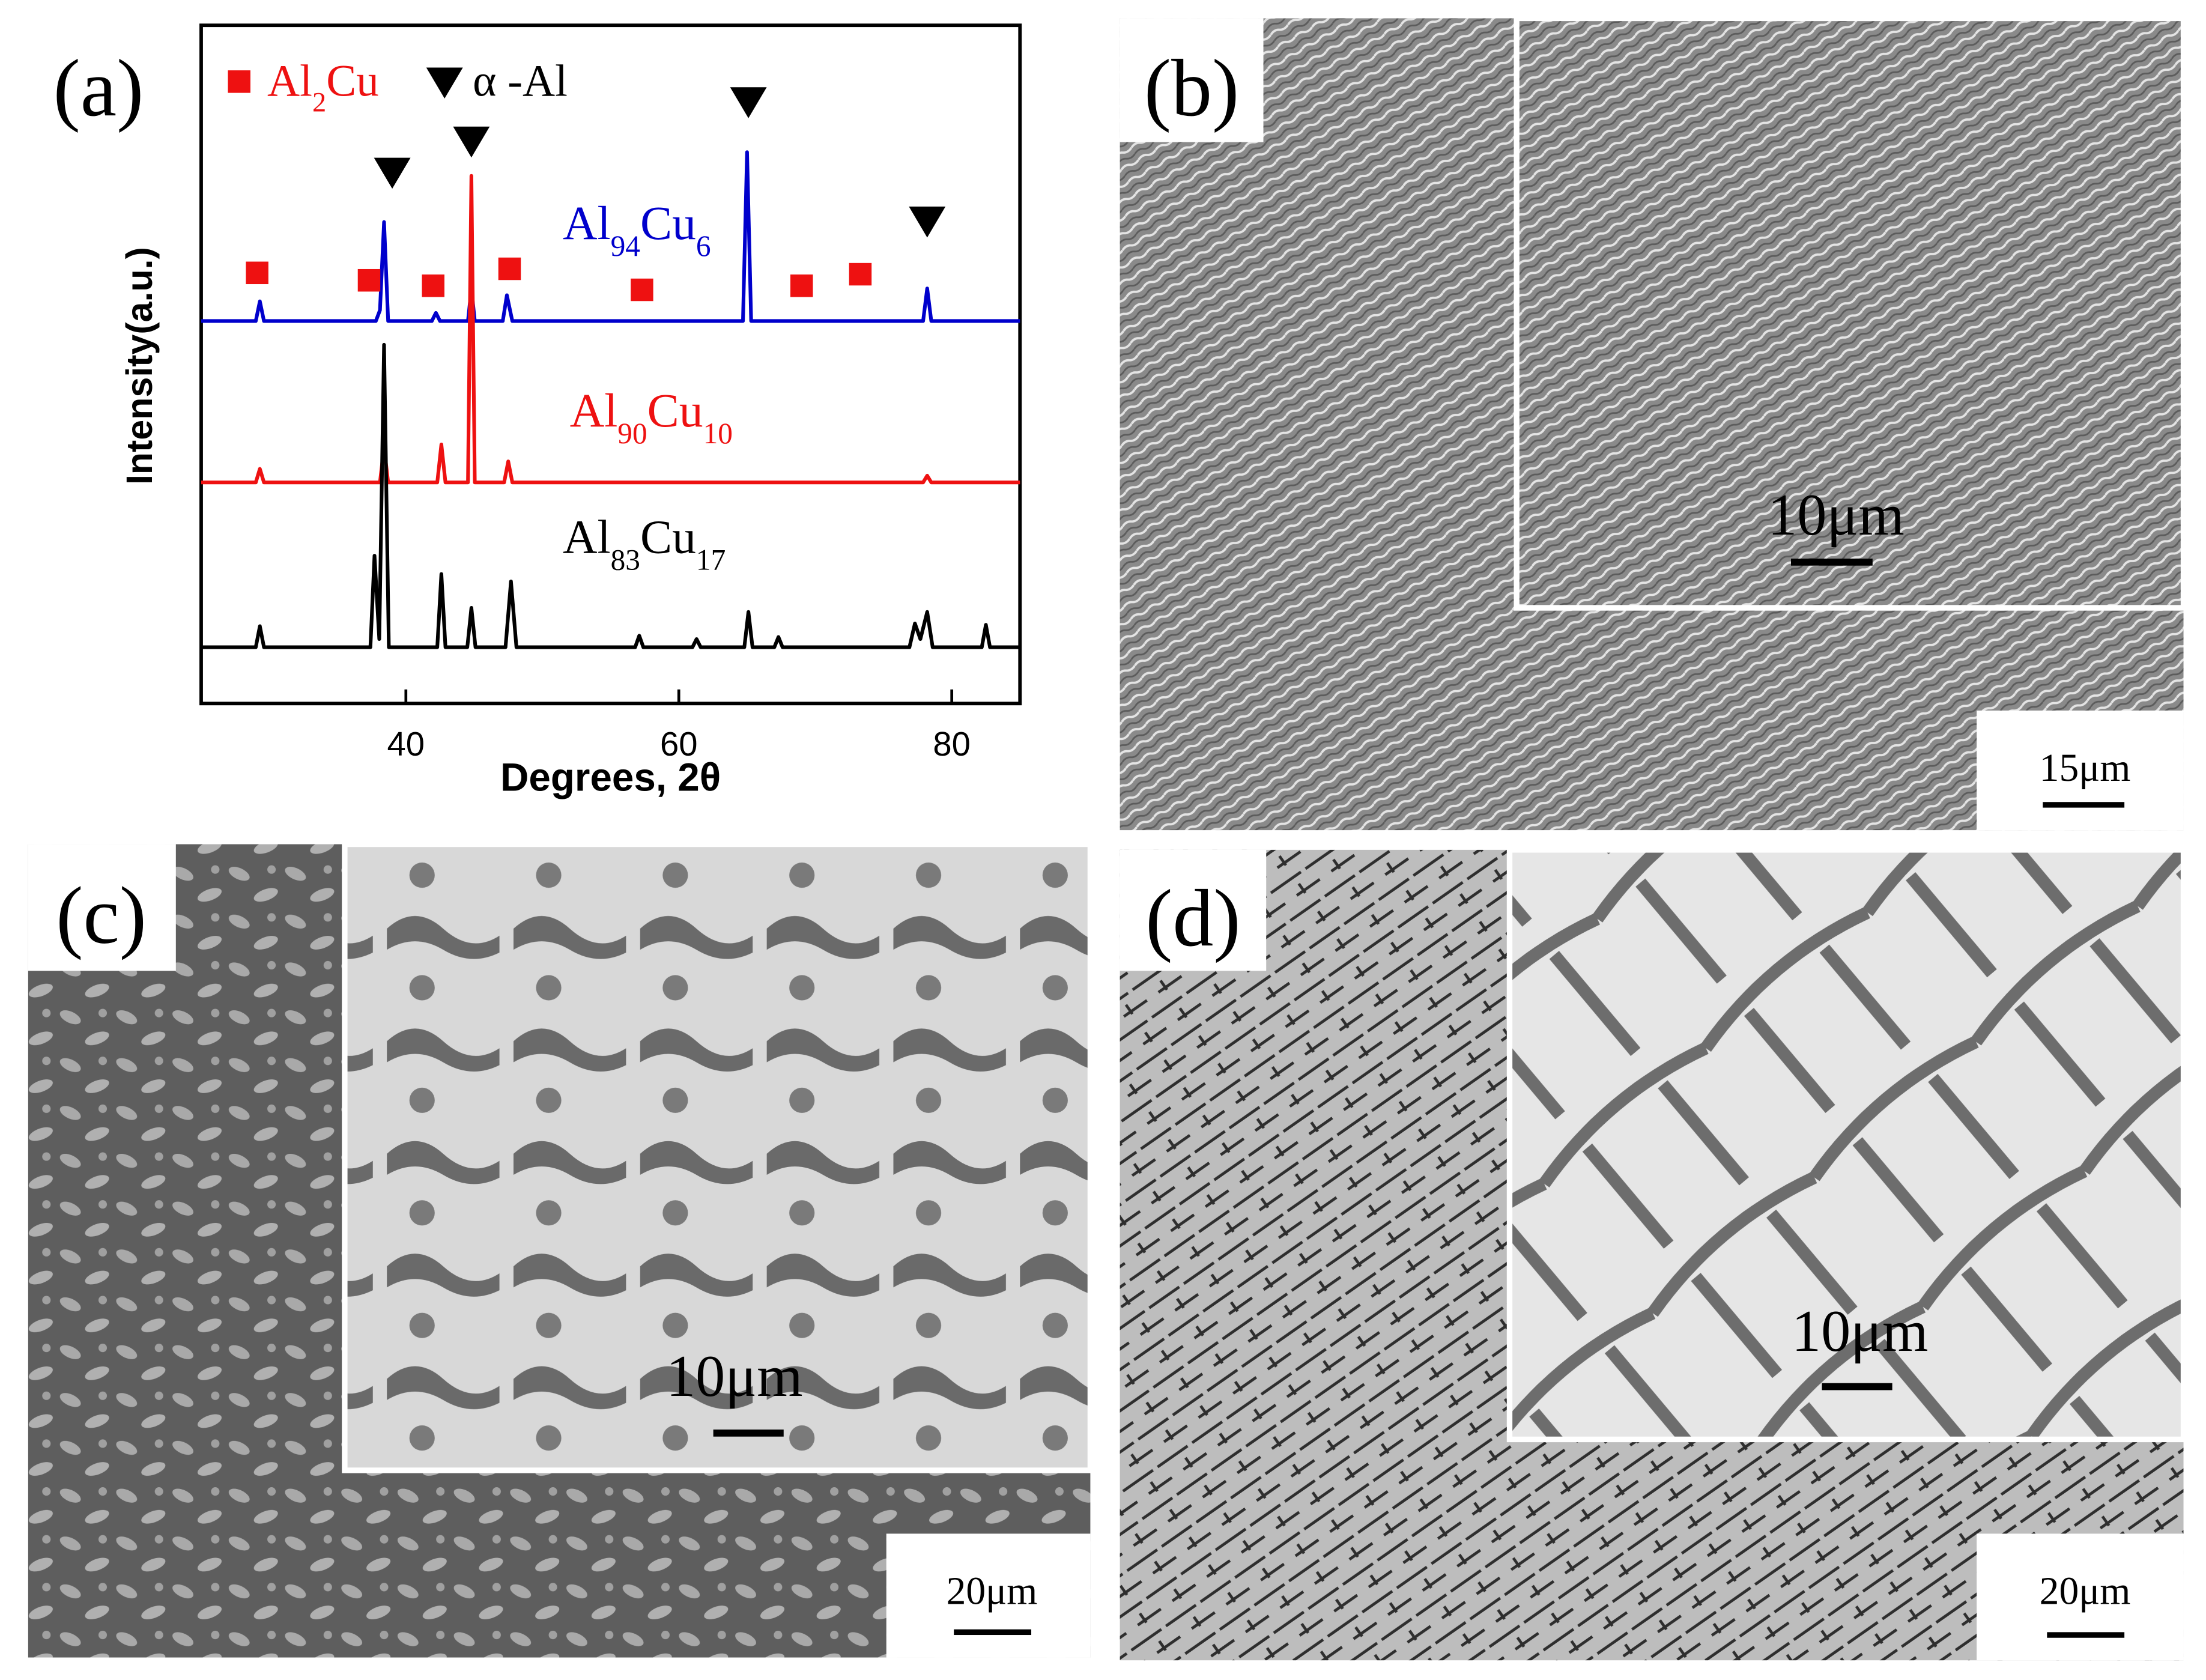 This screenshot has width=2206, height=1680. What do you see at coordinates (718, 432) in the screenshot?
I see `label-part: 10` at bounding box center [718, 432].